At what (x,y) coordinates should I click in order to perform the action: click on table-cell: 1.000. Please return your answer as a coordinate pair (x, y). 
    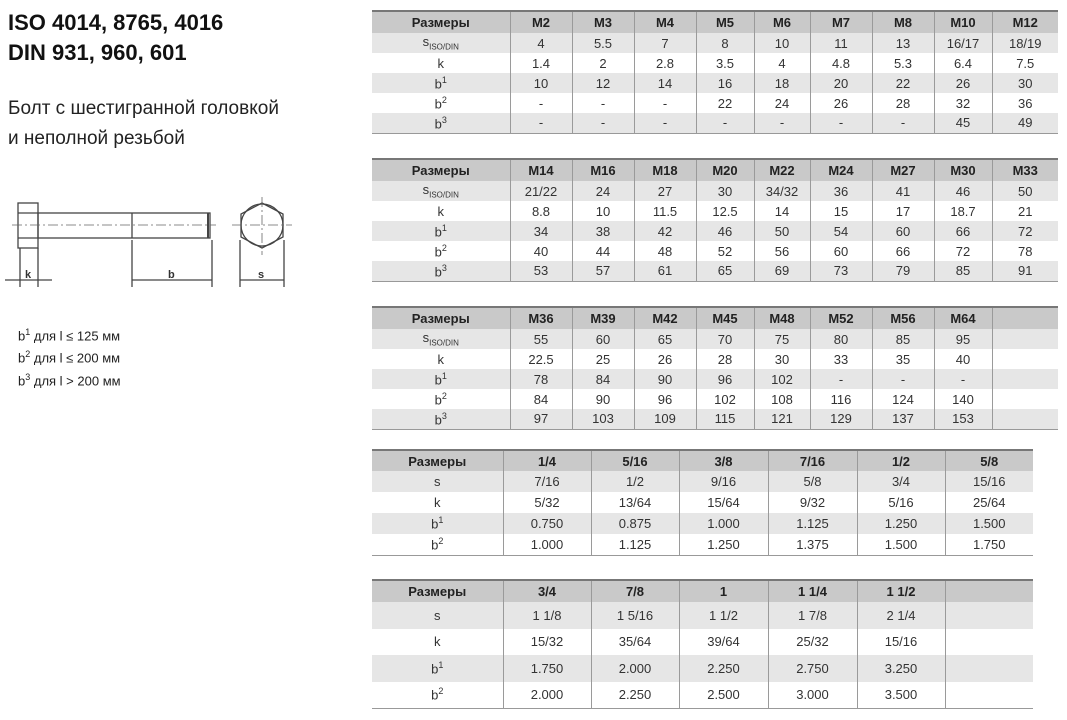
    Looking at the image, I should click on (546, 544).